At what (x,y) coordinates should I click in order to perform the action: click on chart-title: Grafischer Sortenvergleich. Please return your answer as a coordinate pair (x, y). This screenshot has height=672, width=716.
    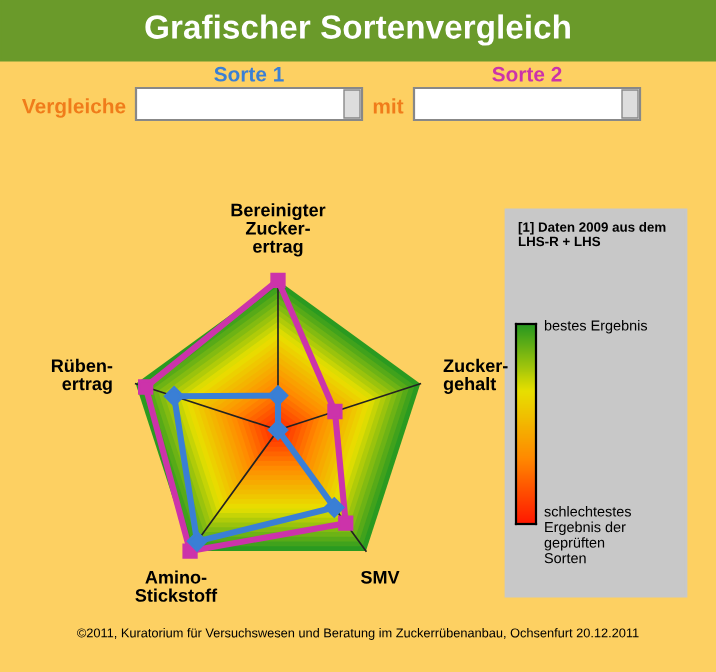
    Looking at the image, I should click on (357, 30).